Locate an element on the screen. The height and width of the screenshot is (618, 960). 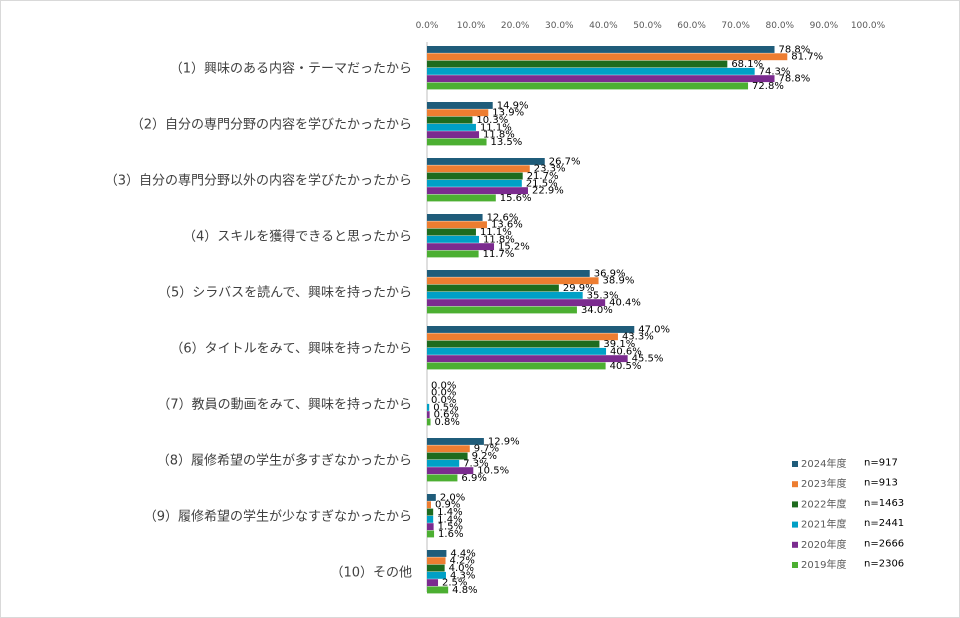
data-label: 1.6% is located at coordinates (450, 534).